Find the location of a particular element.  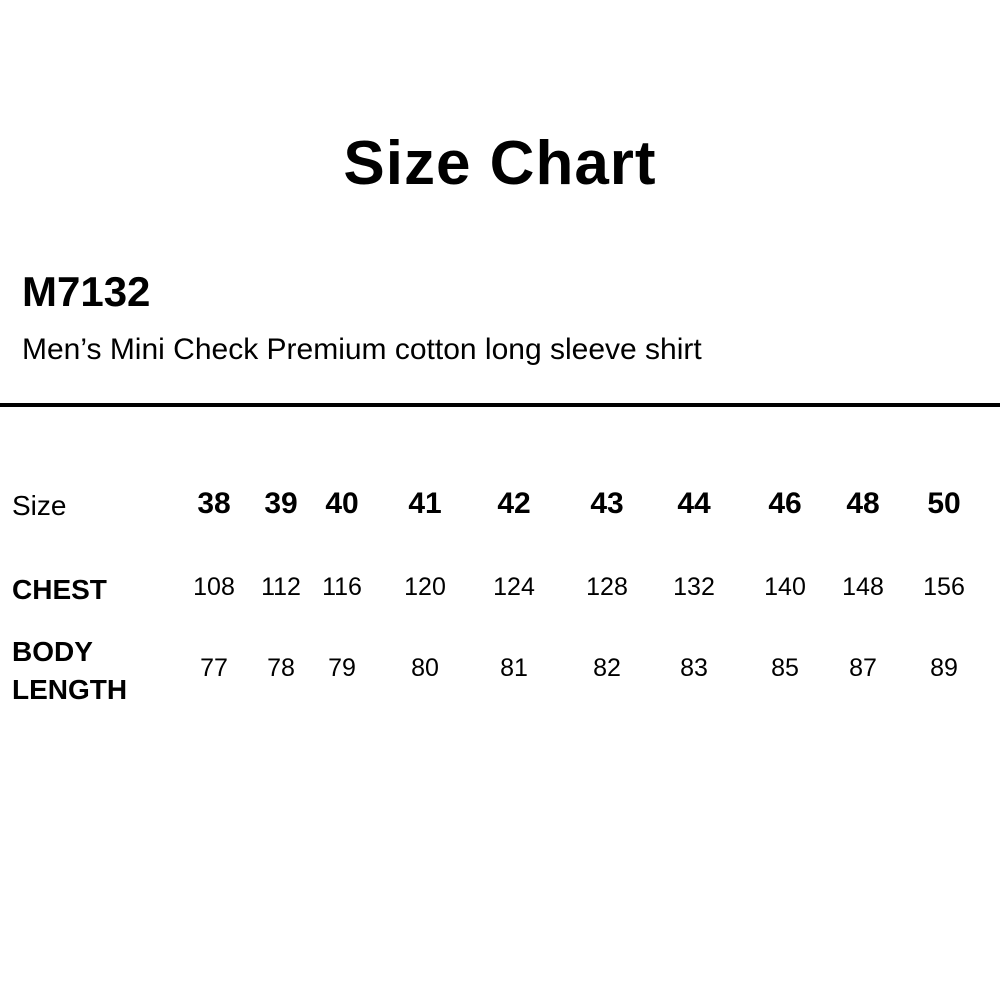

body-length-cell: 81 is located at coordinates (514, 668).